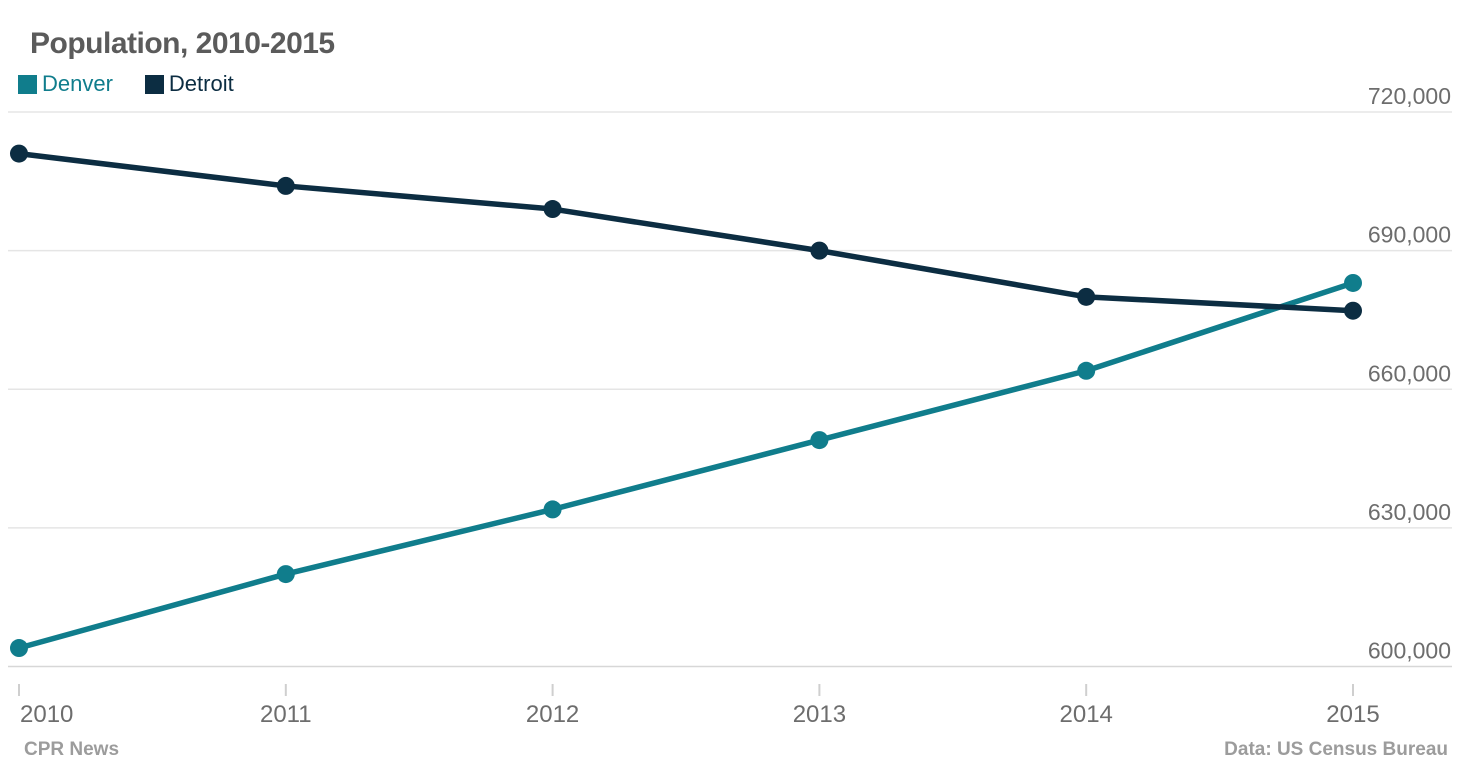 The image size is (1472, 766). Describe the element at coordinates (182, 43) in the screenshot. I see `chart-title: Population, 2010-2015` at that location.